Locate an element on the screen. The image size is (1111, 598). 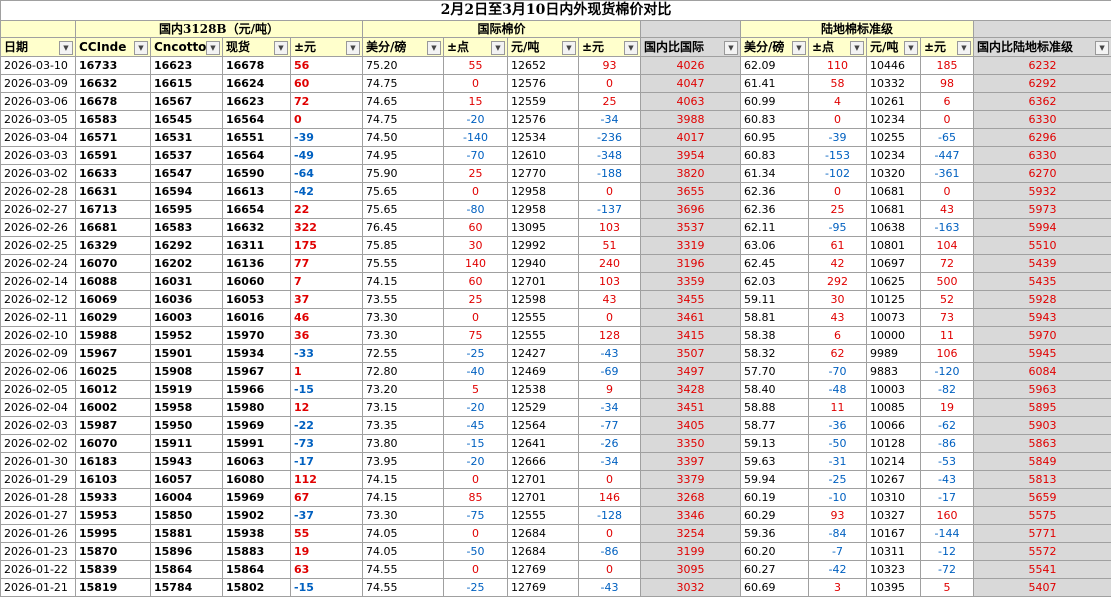
value-cell: 10395 is located at coordinates (893, 587).